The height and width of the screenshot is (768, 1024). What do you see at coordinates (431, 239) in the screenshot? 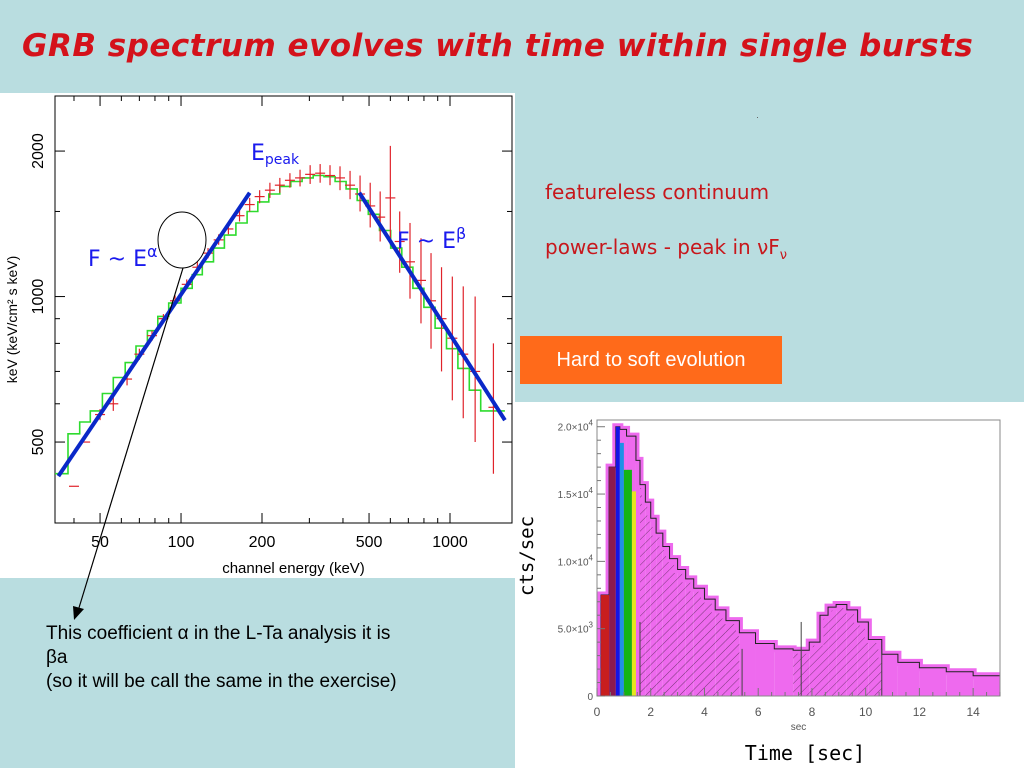
I see `beta-power-law-label: F ~ Eβ` at bounding box center [431, 239].